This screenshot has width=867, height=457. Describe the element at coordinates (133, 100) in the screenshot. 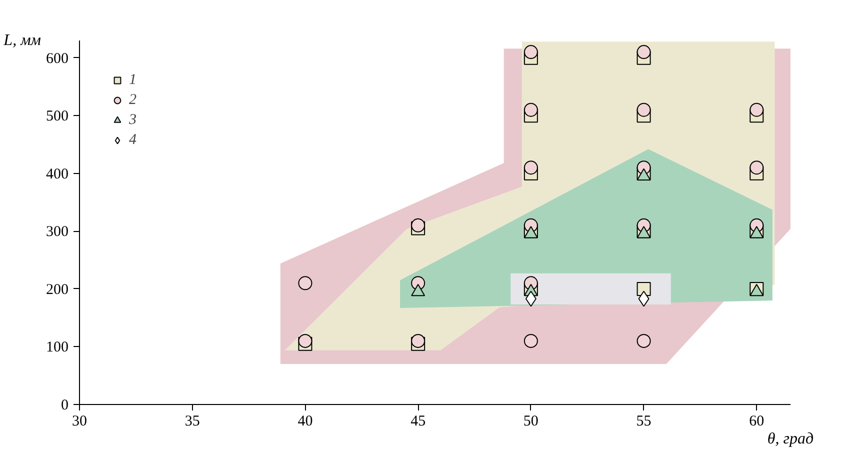

I see `legend-label: 2` at that location.